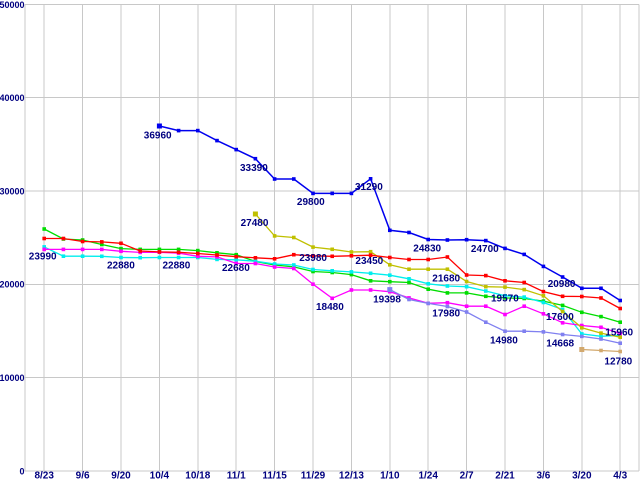 The width and height of the screenshot is (640, 480). I want to click on svg-text: 10/18, so click(197, 475).